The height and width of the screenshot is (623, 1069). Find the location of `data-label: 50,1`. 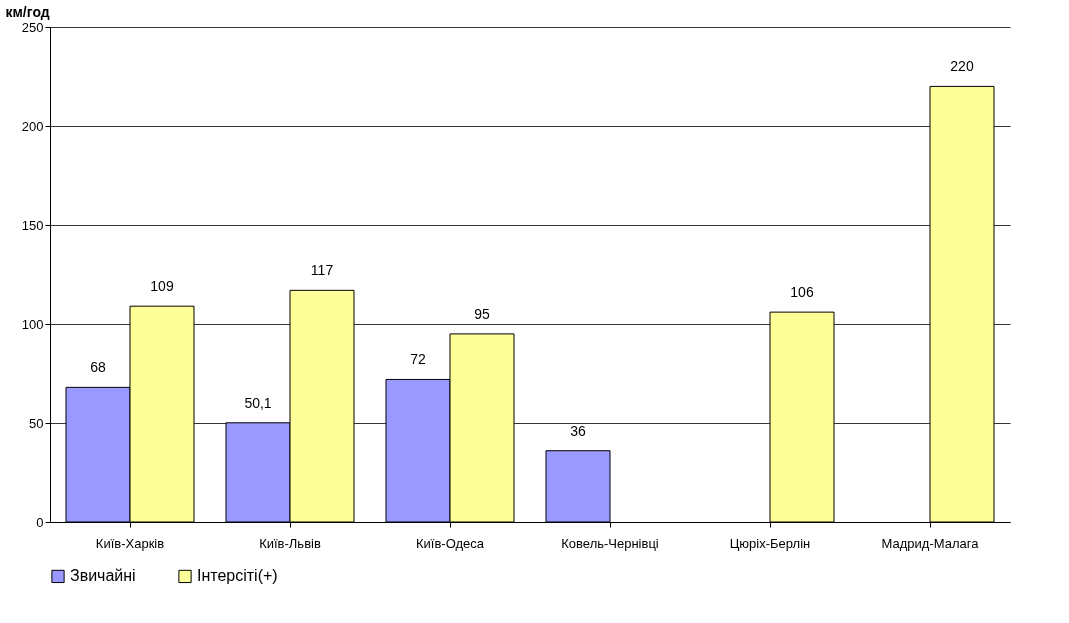

data-label: 50,1 is located at coordinates (258, 402).